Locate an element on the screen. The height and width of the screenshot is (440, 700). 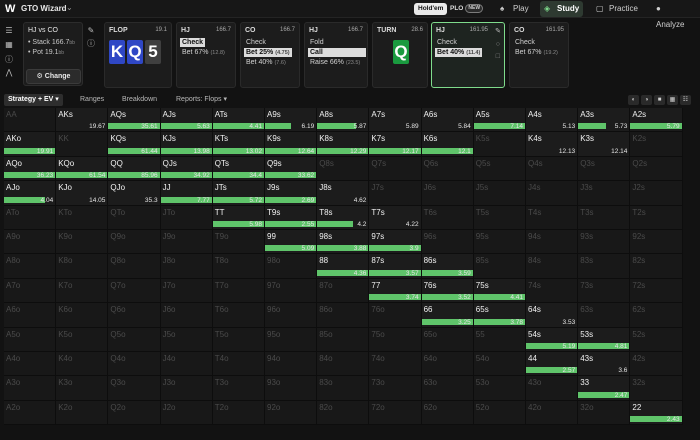
hand-cell: A4s 5.13 is located at coordinates (552, 120).